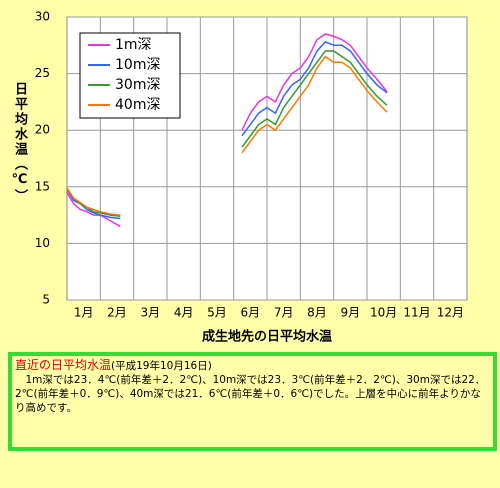 This screenshot has width=500, height=488. What do you see at coordinates (42, 73) in the screenshot?
I see `y-tick-label: 25` at bounding box center [42, 73].